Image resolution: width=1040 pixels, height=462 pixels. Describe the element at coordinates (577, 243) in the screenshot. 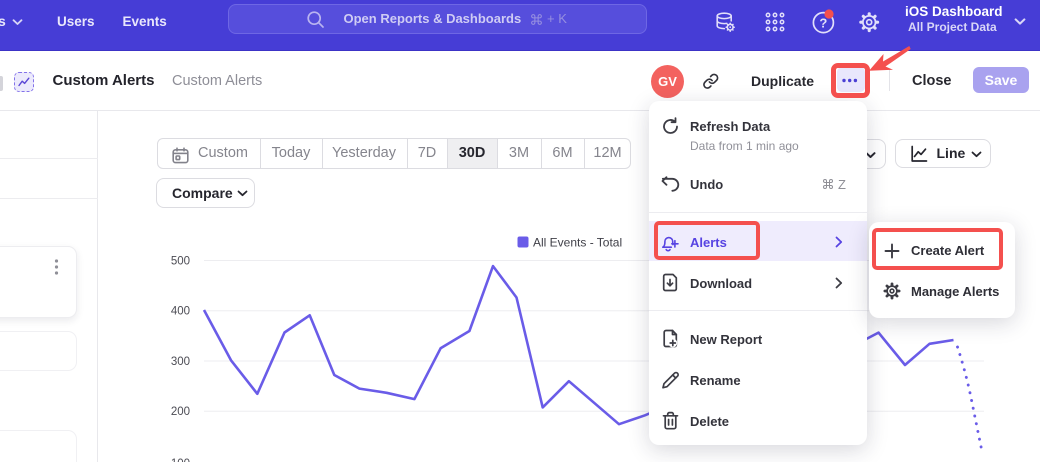

I see `svg-text: All Events - Total` at that location.